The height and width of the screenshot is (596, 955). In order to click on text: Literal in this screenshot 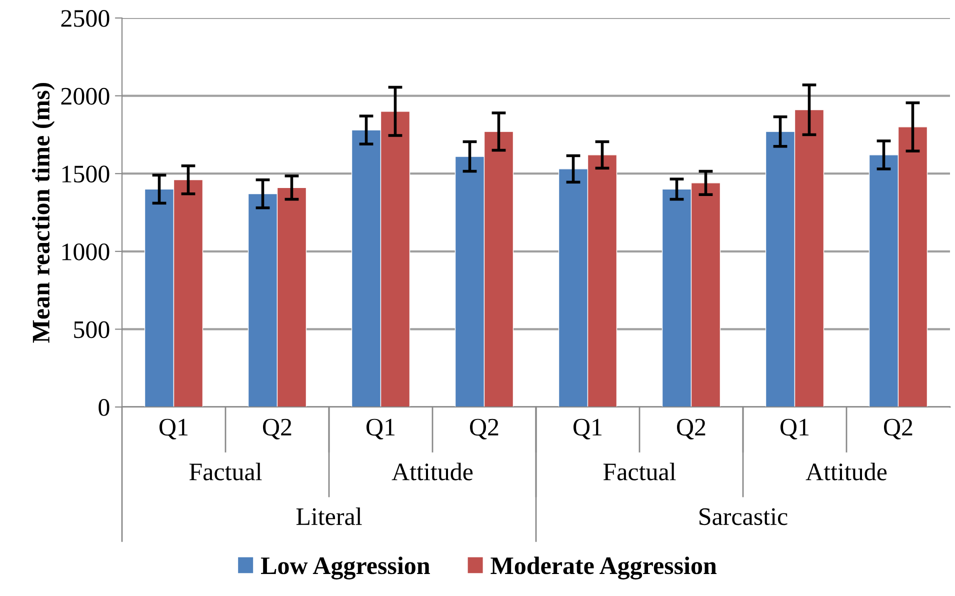, I will do `click(329, 517)`.